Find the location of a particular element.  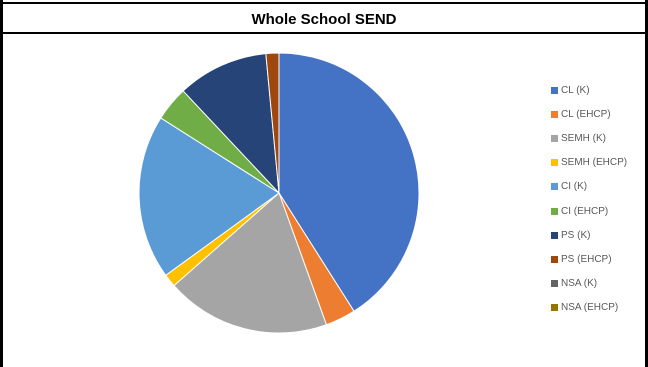

pie-slice-semh-k is located at coordinates (250, 263).